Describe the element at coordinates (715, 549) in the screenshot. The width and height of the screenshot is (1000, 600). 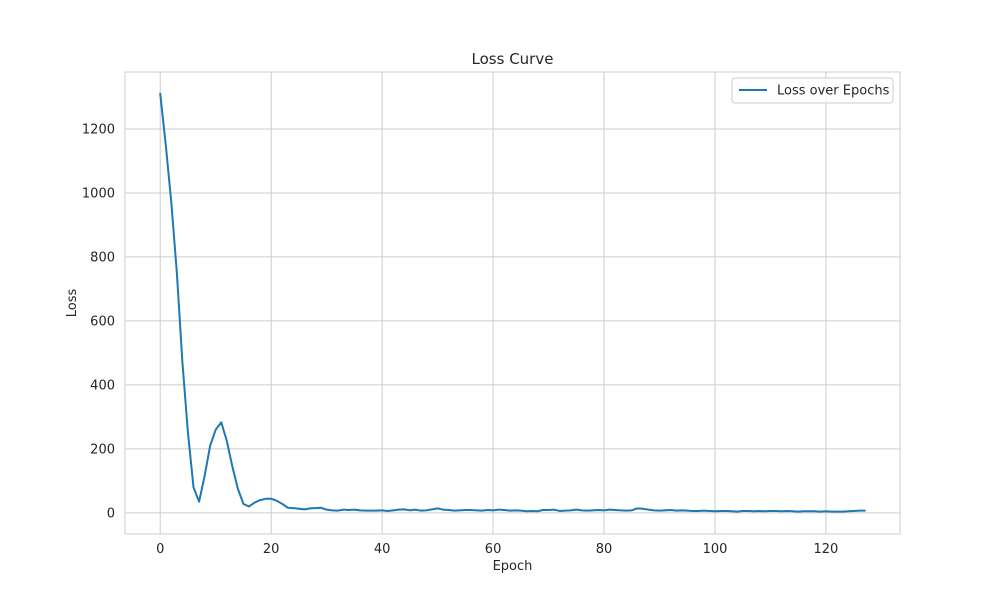
I see `x-tick-label: 100` at that location.